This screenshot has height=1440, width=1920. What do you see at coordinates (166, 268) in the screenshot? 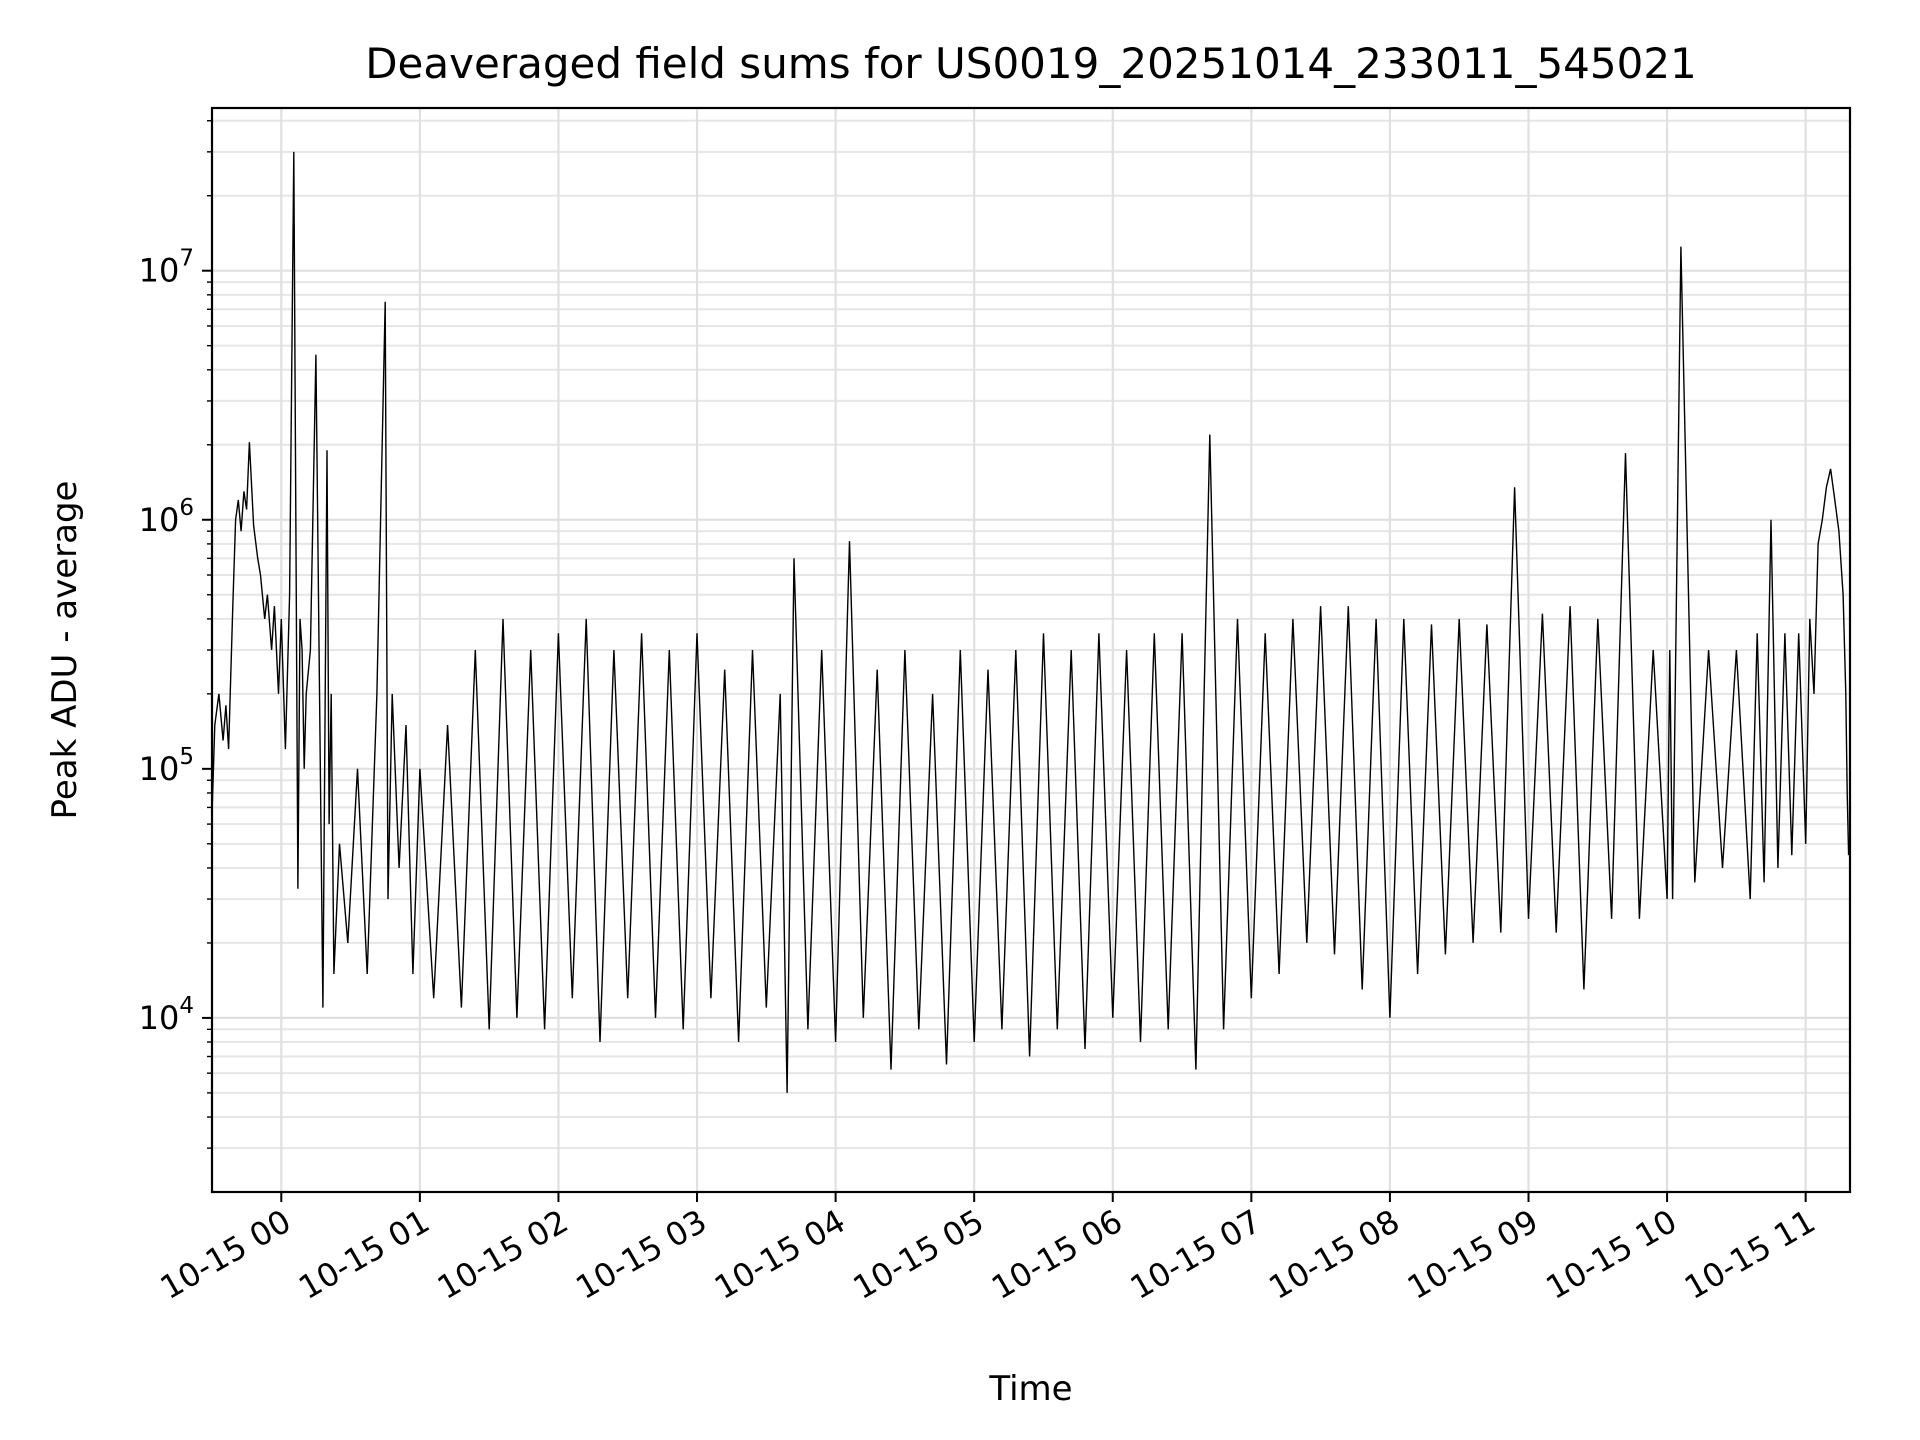
I see `y-tick-label: 10⁷` at bounding box center [166, 268].